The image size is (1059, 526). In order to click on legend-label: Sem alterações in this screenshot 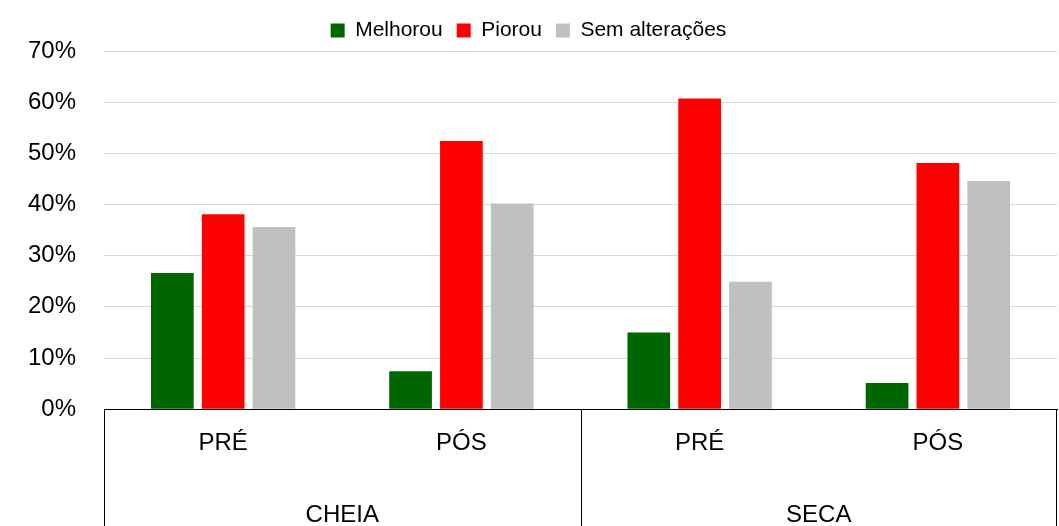, I will do `click(653, 29)`.